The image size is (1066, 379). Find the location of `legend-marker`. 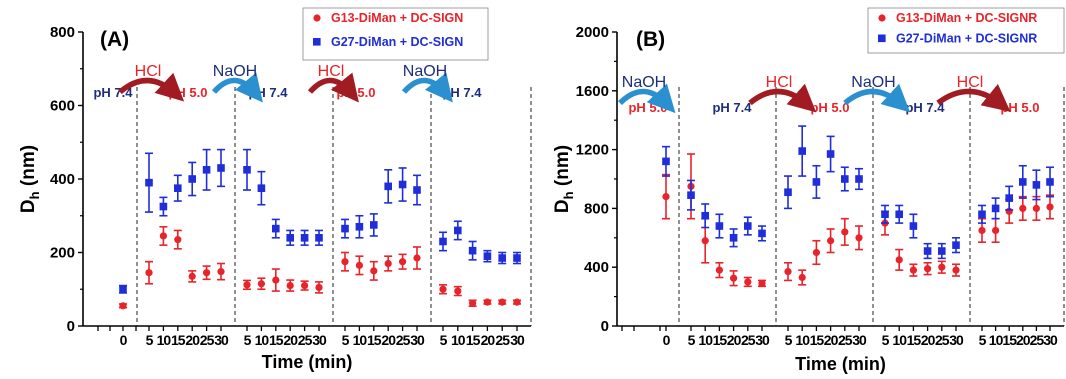

legend-marker is located at coordinates (882, 18).